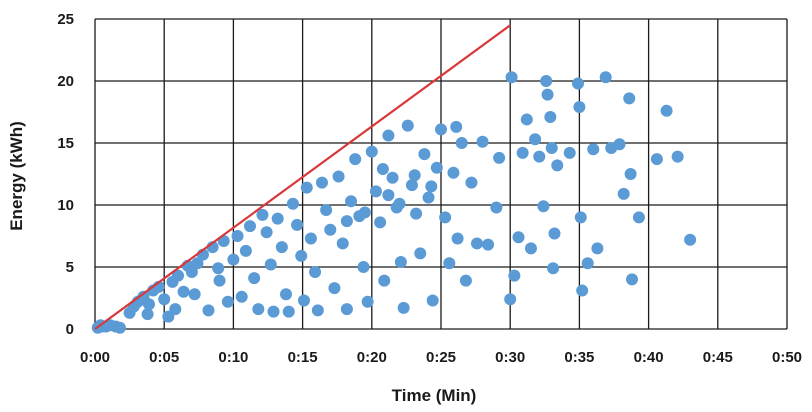 The image size is (812, 412). What do you see at coordinates (787, 357) in the screenshot?
I see `x-tick-label: 0:50` at bounding box center [787, 357].